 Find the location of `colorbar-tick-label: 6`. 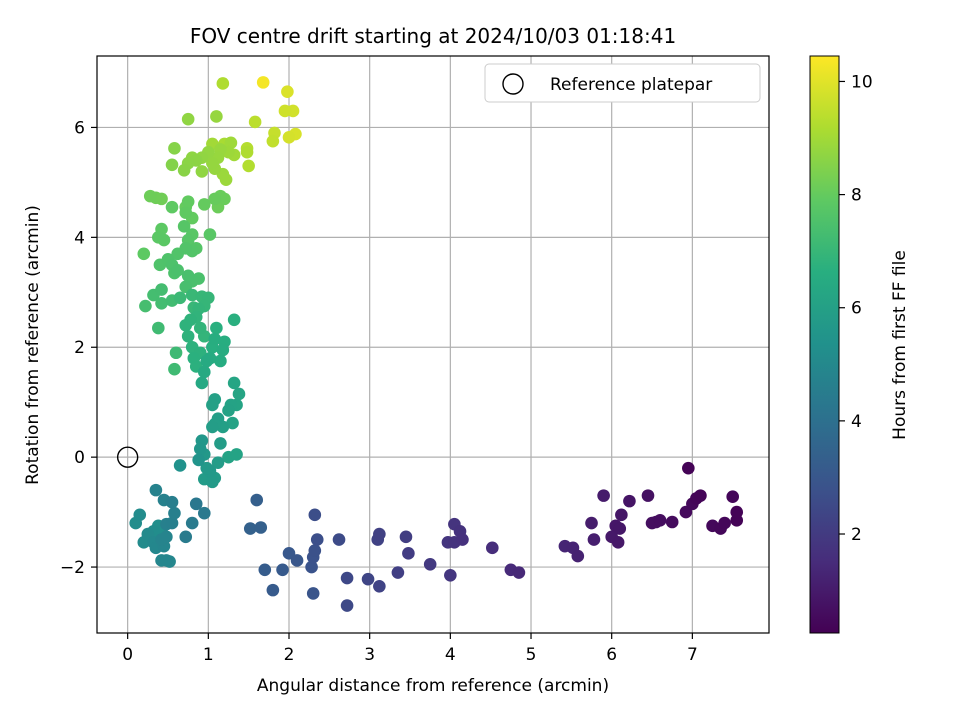

colorbar-tick-label: 6 is located at coordinates (856, 309).